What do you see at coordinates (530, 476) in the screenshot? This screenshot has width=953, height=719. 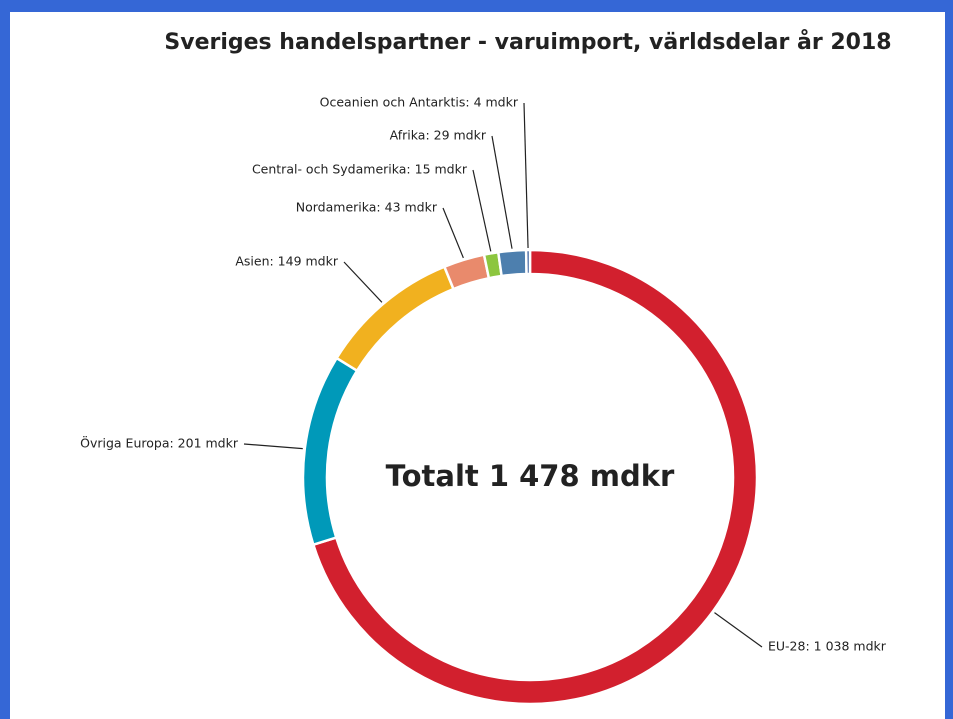 I see `center-label: Totalt 1 478 mdkr` at bounding box center [530, 476].